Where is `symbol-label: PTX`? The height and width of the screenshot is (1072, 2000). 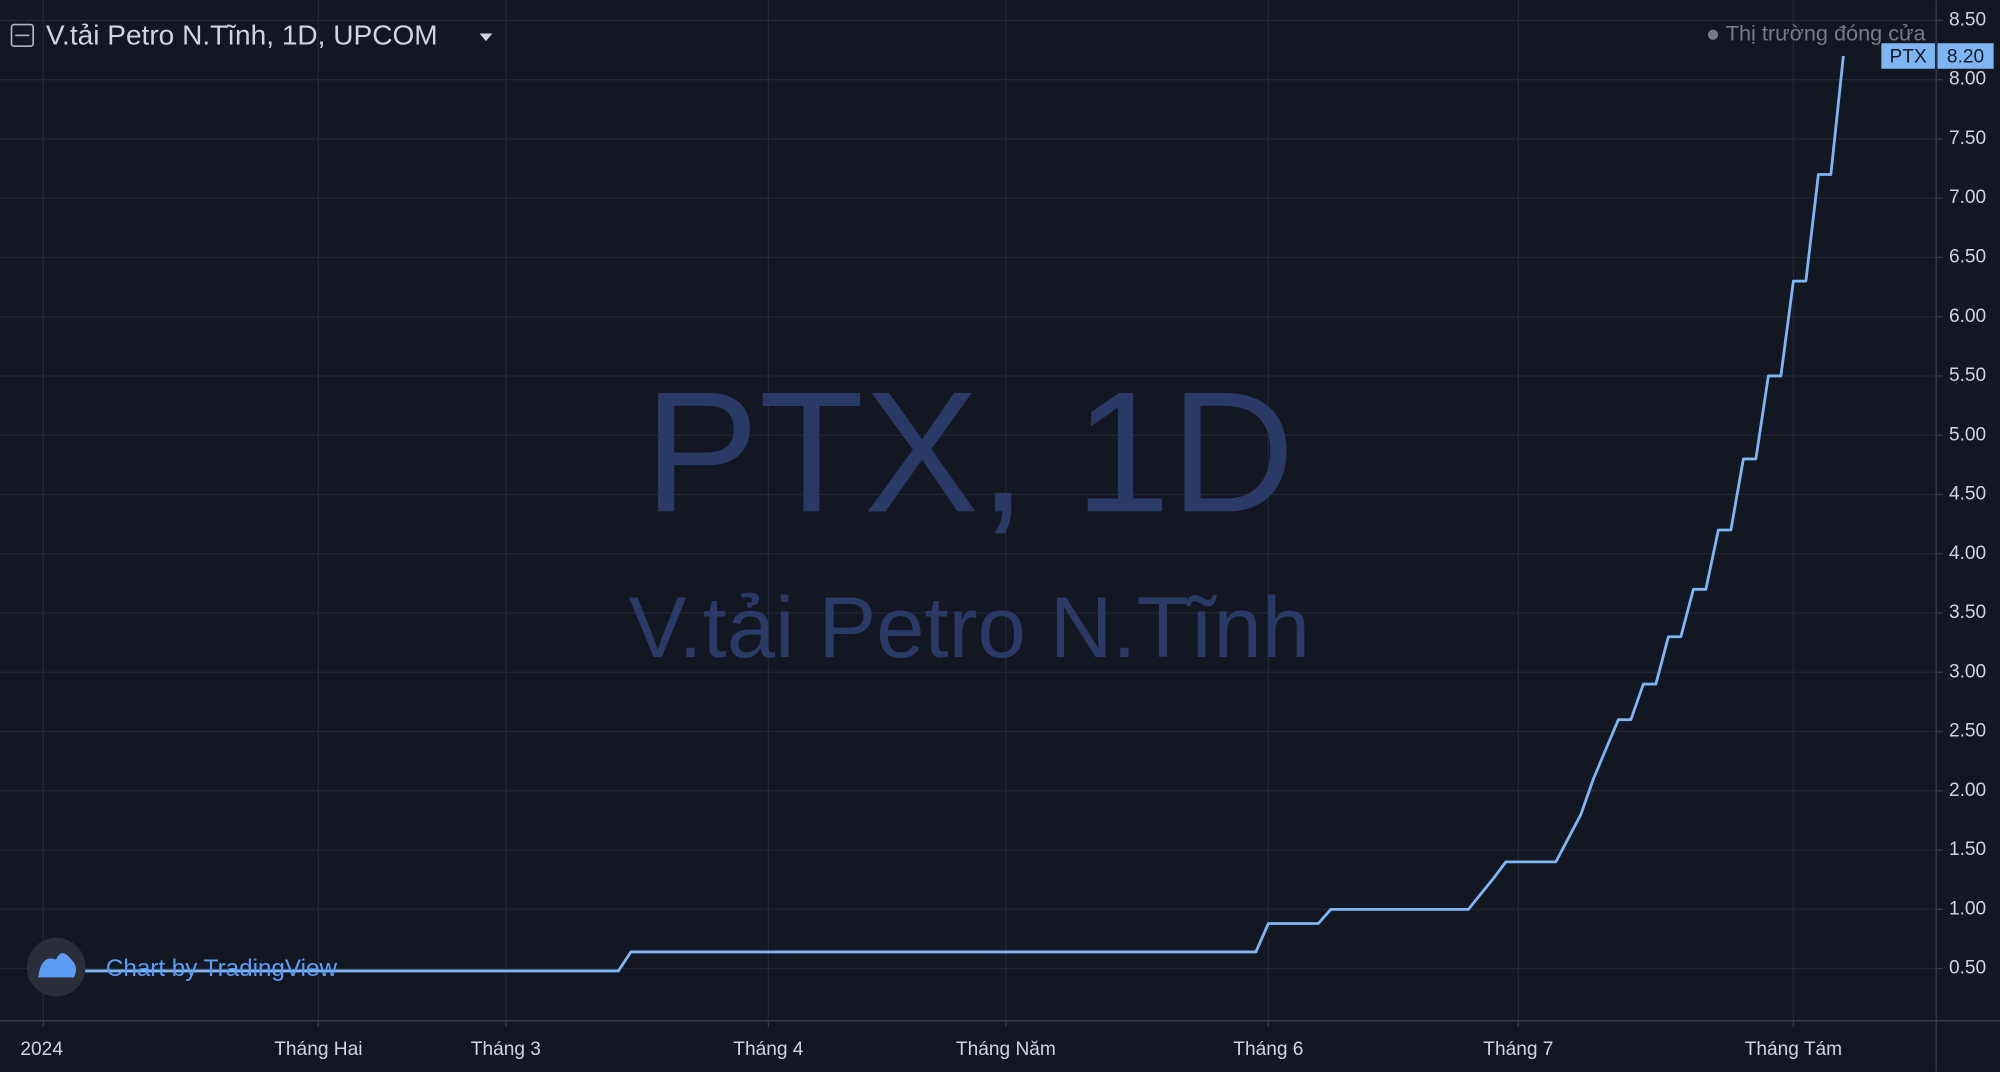
symbol-label: PTX is located at coordinates (1908, 56).